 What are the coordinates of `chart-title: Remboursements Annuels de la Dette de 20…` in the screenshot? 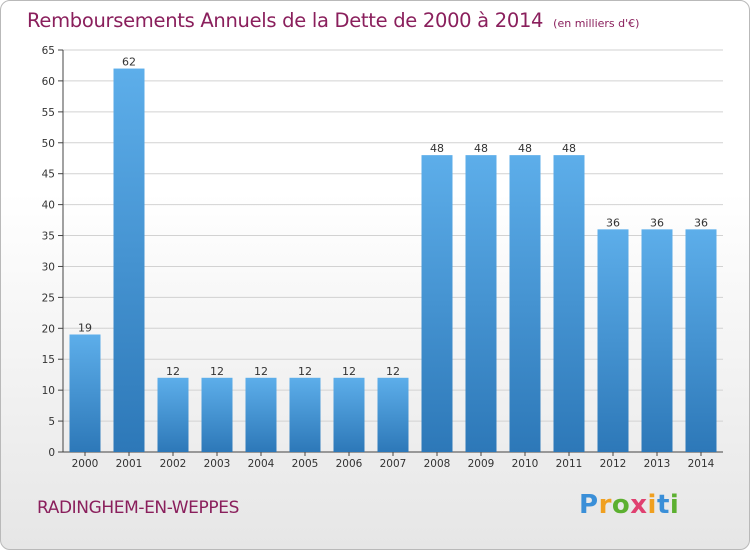 It's located at (333, 20).